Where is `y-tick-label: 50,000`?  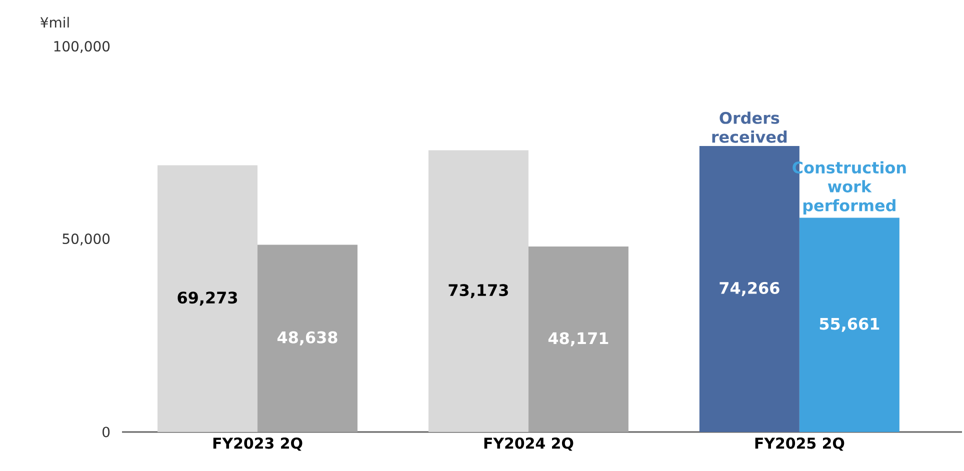 y-tick-label: 50,000 is located at coordinates (86, 239).